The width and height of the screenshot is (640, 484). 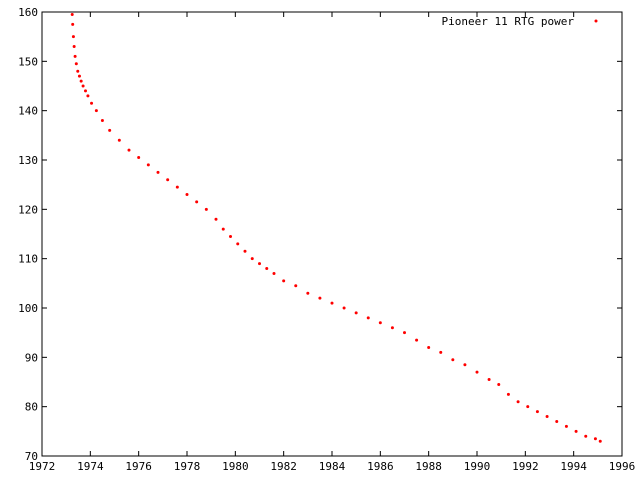 What do you see at coordinates (28, 160) in the screenshot?
I see `y-tick-label: 130` at bounding box center [28, 160].